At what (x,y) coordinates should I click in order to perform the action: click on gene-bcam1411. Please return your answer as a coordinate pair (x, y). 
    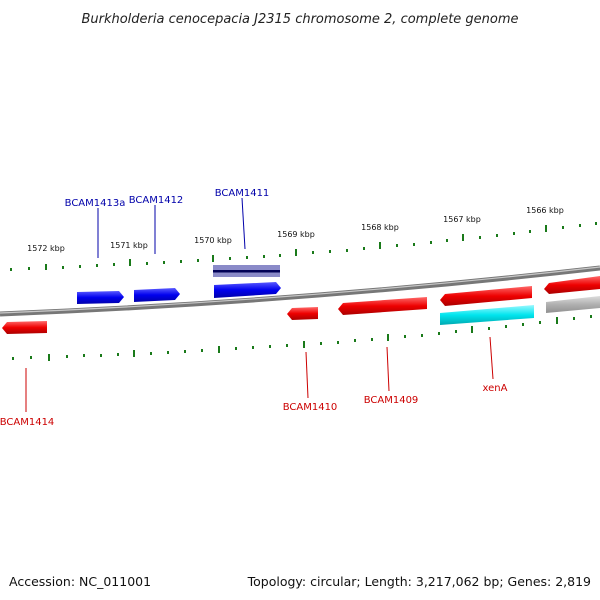
    Looking at the image, I should click on (247, 290).